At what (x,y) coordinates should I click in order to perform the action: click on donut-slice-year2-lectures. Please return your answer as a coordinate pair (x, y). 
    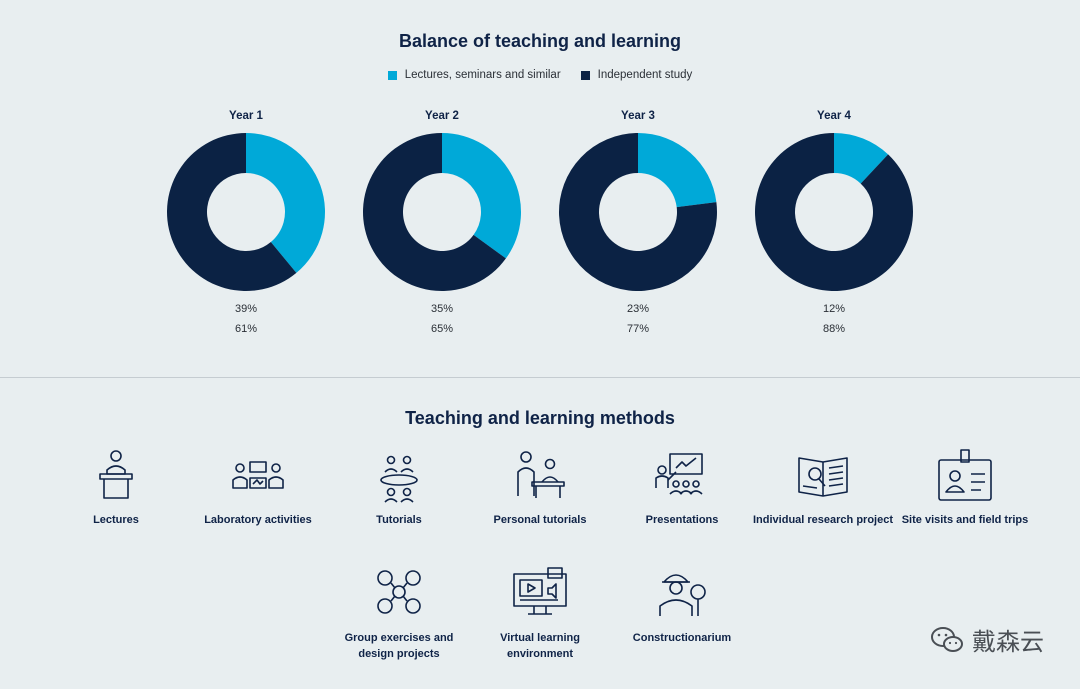
    Looking at the image, I should click on (481, 196).